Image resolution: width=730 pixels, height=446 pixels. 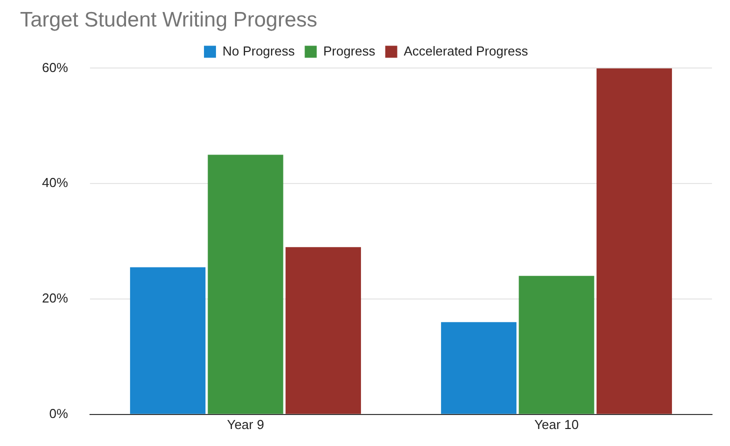 I want to click on y-tick-label: 0%, so click(x=58, y=413).